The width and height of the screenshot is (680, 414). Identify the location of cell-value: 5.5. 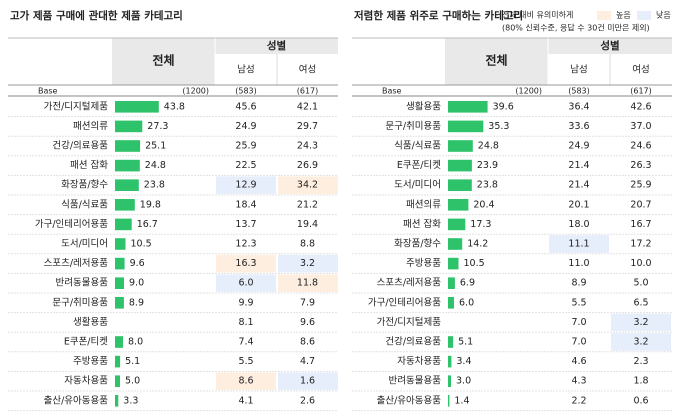
(245, 361).